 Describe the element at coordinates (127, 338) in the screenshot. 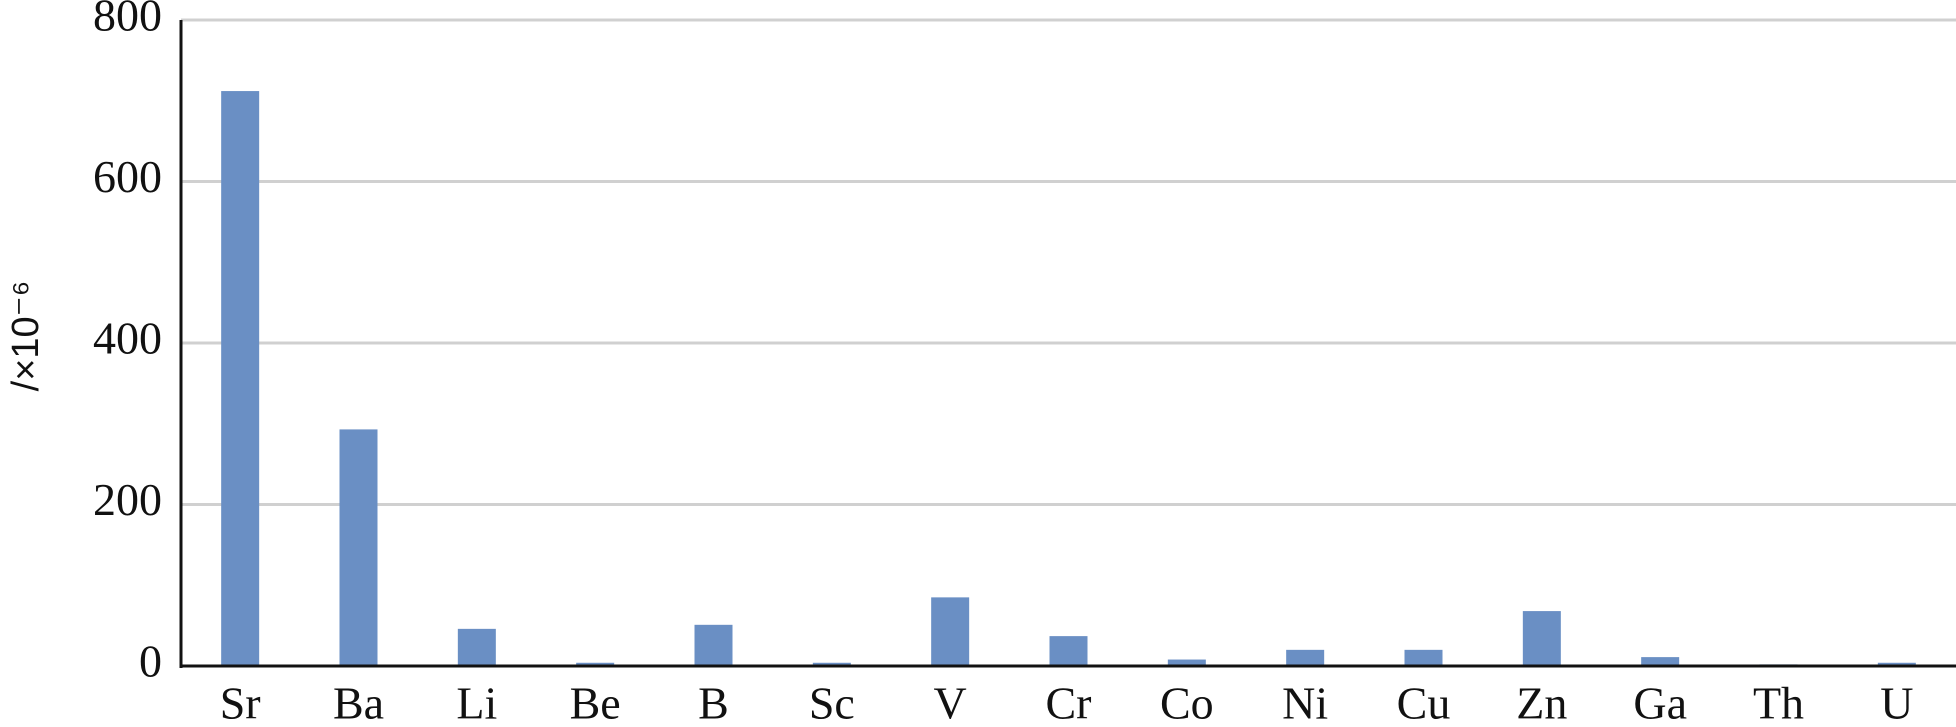

I see `y-tick-label: 400` at that location.